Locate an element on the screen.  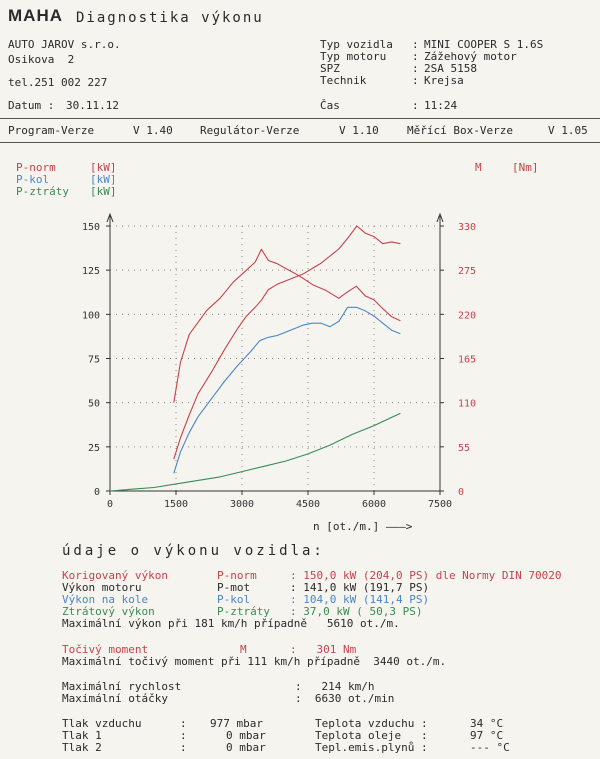
series-line-p-norm is located at coordinates (287, 342).